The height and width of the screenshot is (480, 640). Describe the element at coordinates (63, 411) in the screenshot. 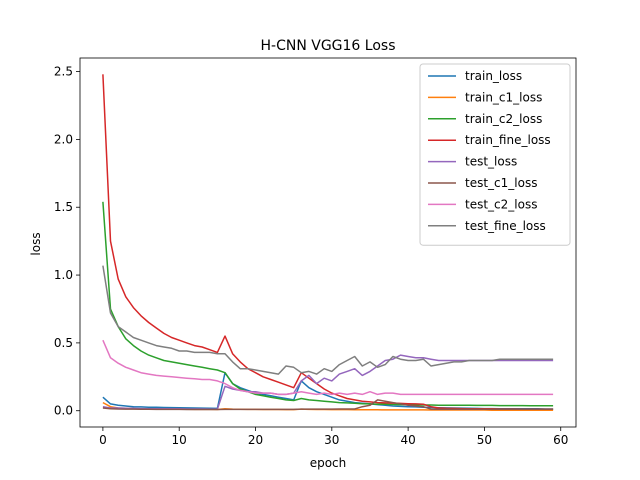

I see `y-tick-label: 0.0` at that location.